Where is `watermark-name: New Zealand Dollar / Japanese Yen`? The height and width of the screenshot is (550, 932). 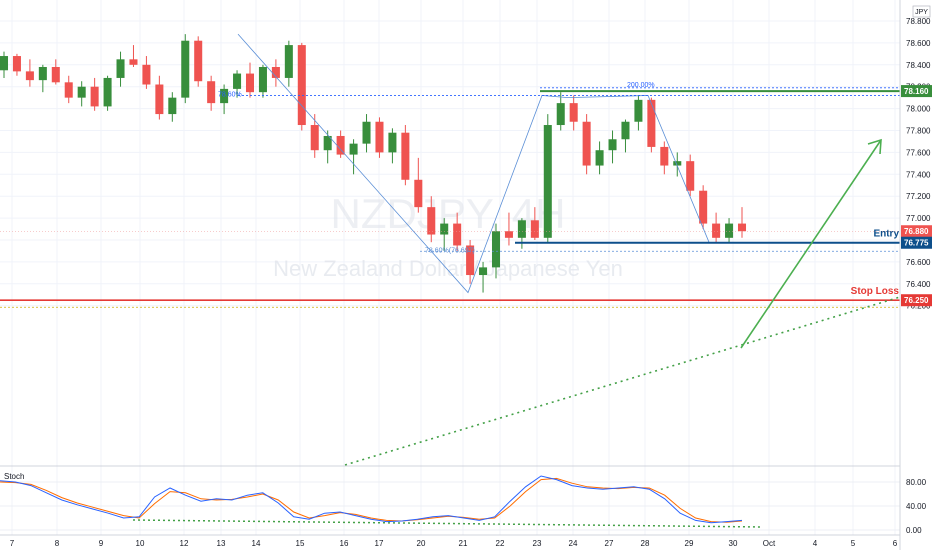 watermark-name: New Zealand Dollar / Japanese Yen is located at coordinates (448, 268).